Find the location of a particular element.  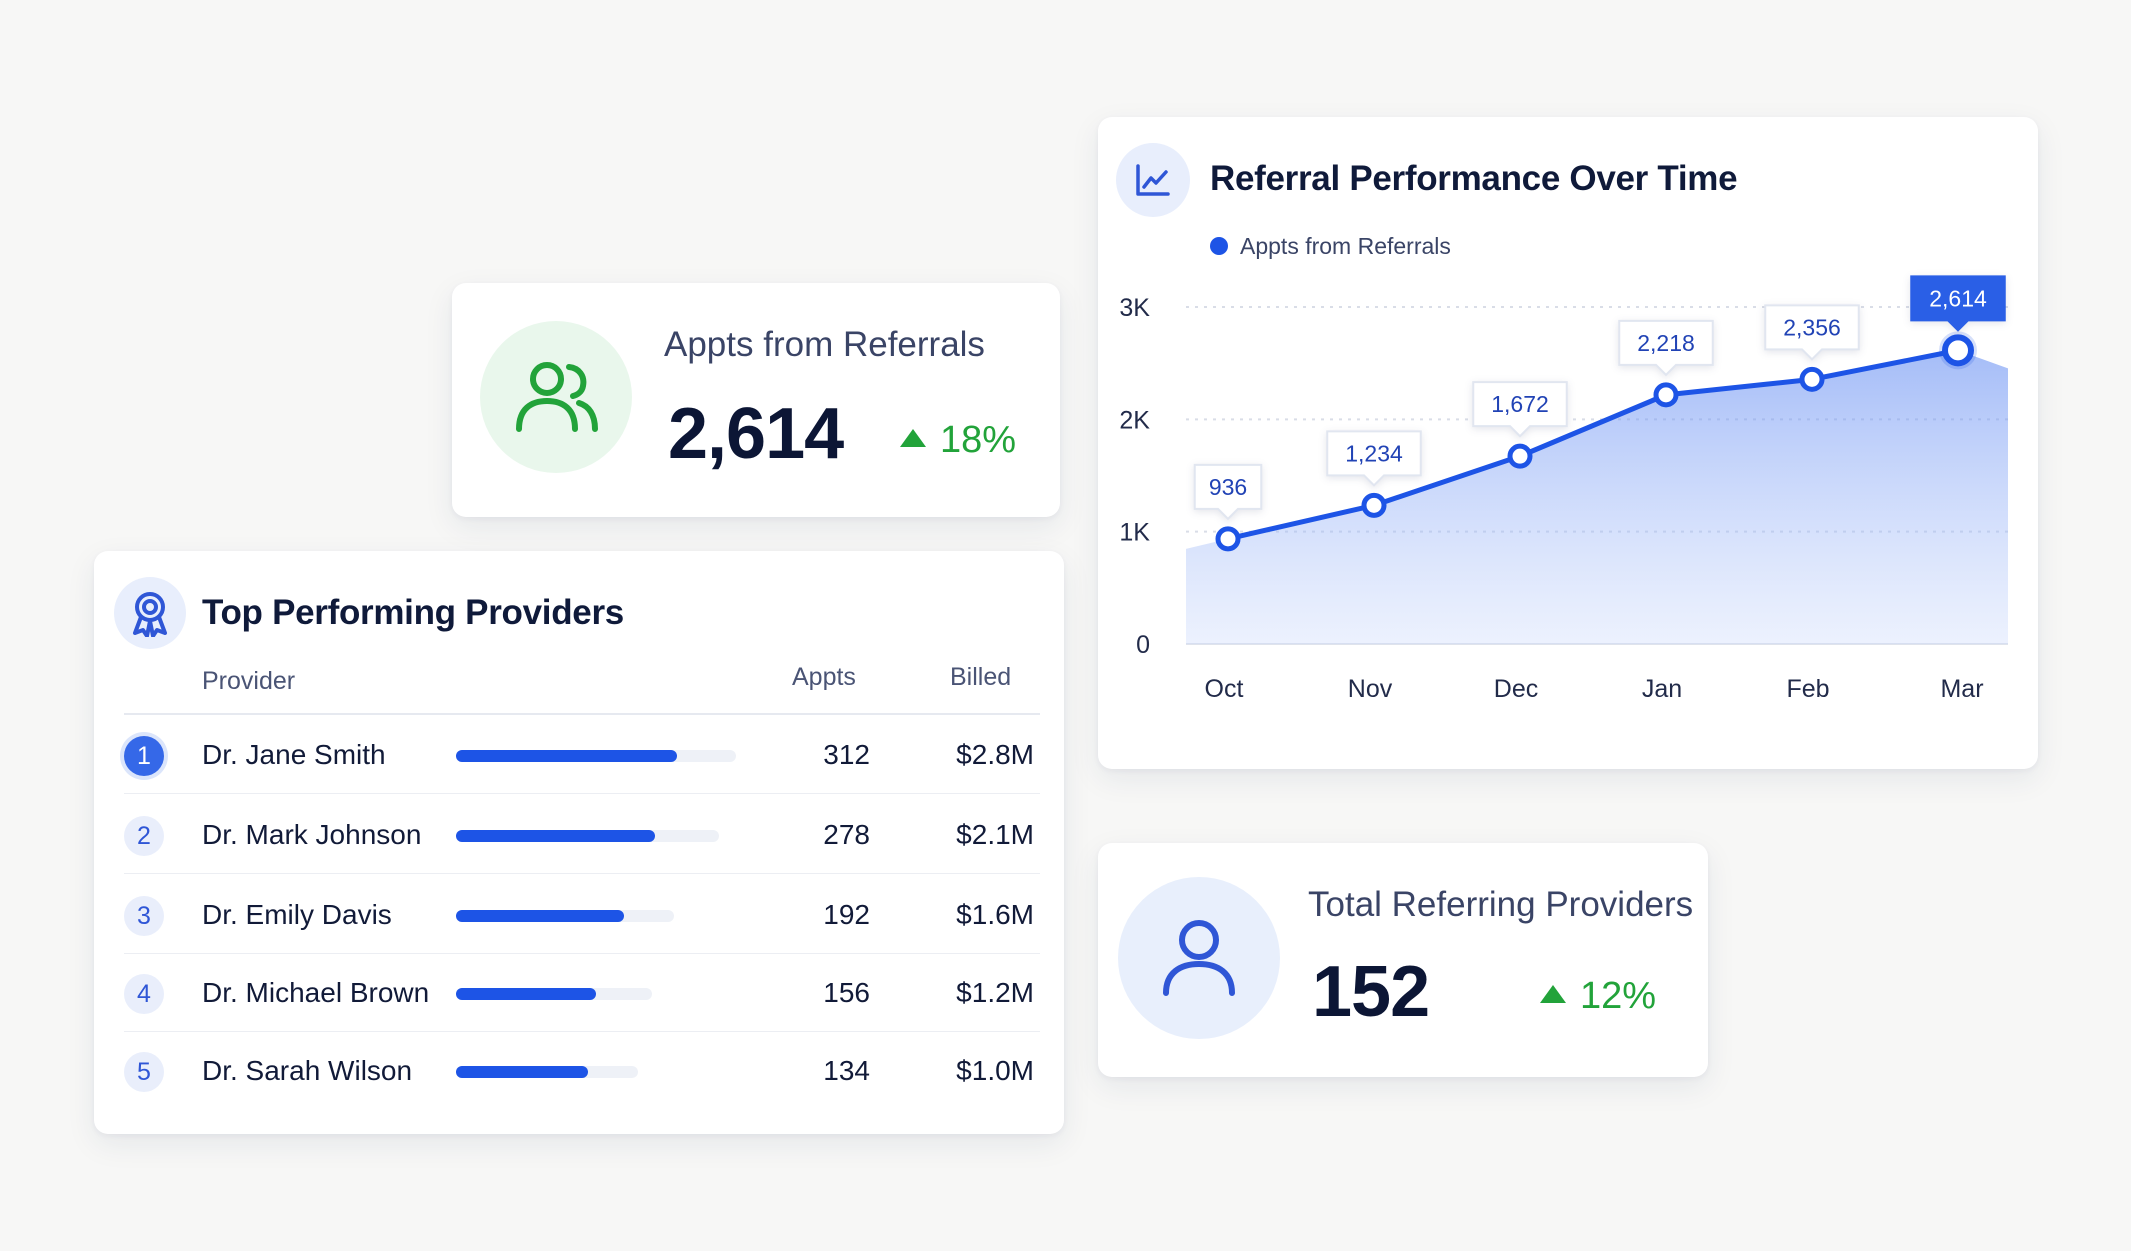

kpi-change-value: 12% is located at coordinates (1618, 996).